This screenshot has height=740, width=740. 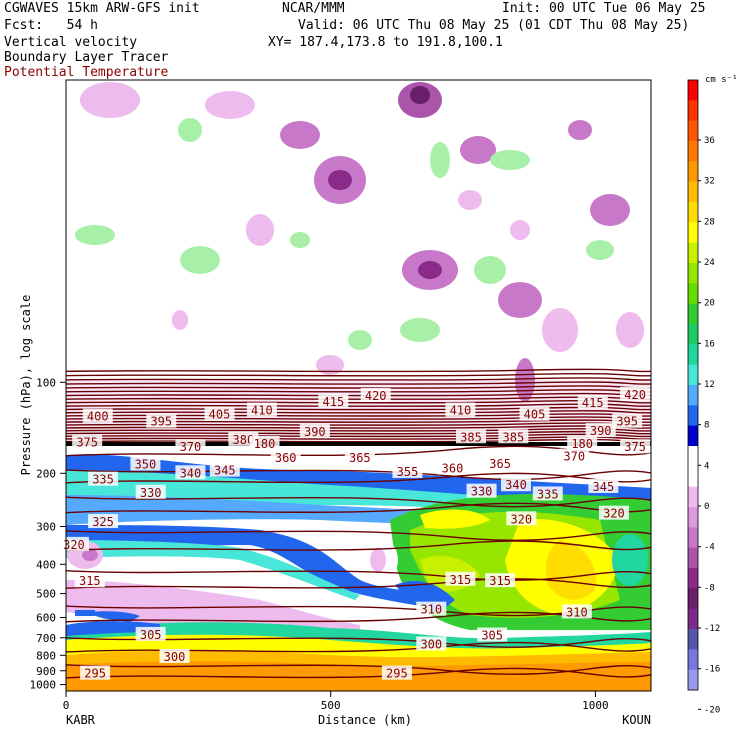 I want to click on theta-label: 350, so click(x=146, y=464).